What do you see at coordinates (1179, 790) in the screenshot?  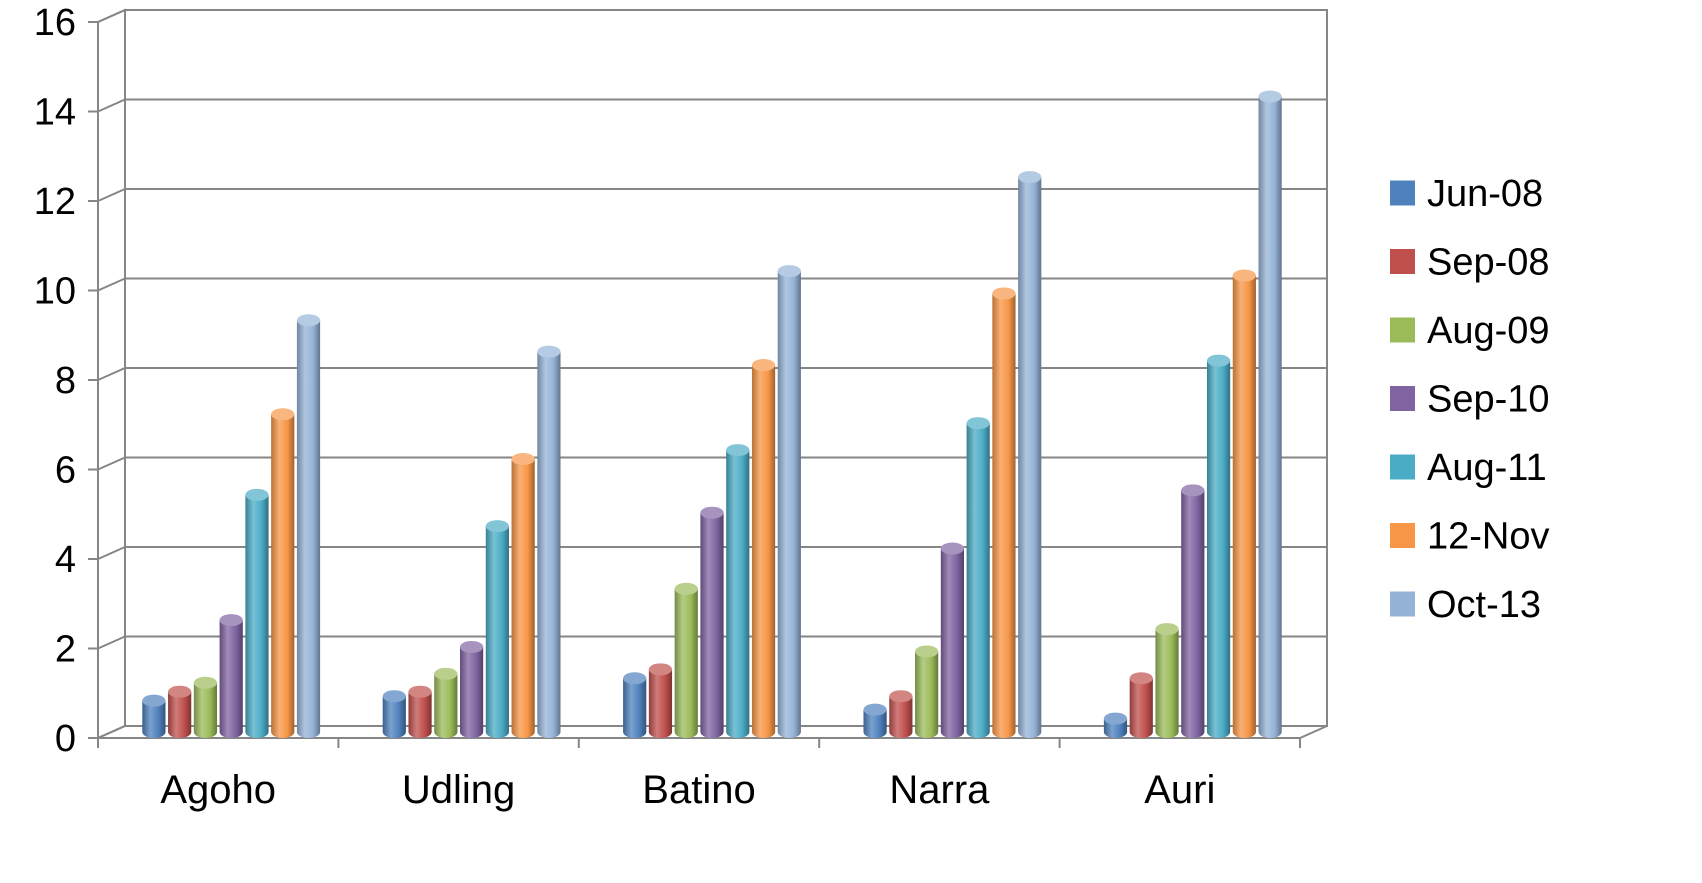 I see `x-tick-label: Auri` at bounding box center [1179, 790].